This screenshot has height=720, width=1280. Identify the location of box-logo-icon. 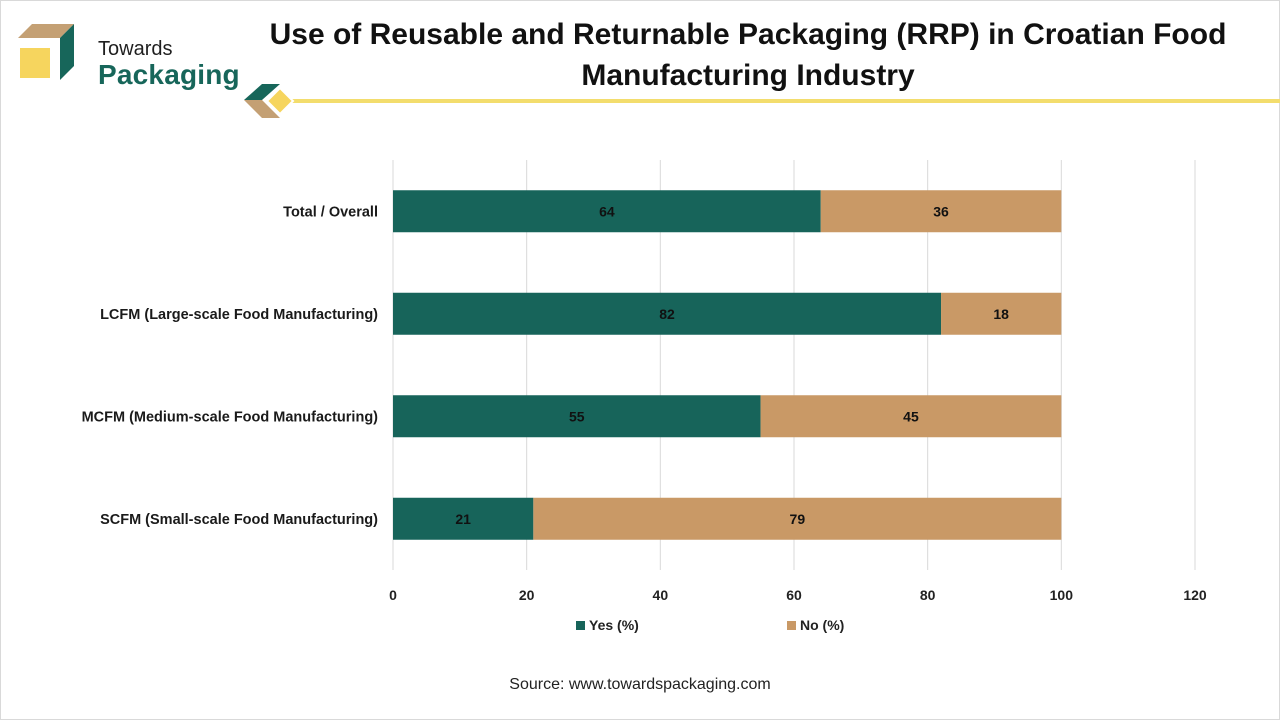
(46, 52).